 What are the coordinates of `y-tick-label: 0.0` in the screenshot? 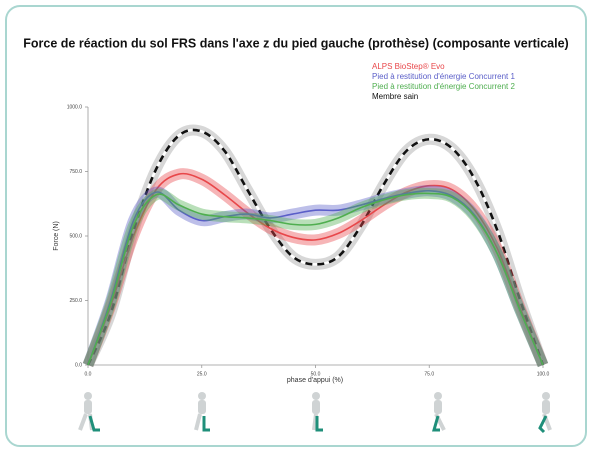 It's located at (78, 365).